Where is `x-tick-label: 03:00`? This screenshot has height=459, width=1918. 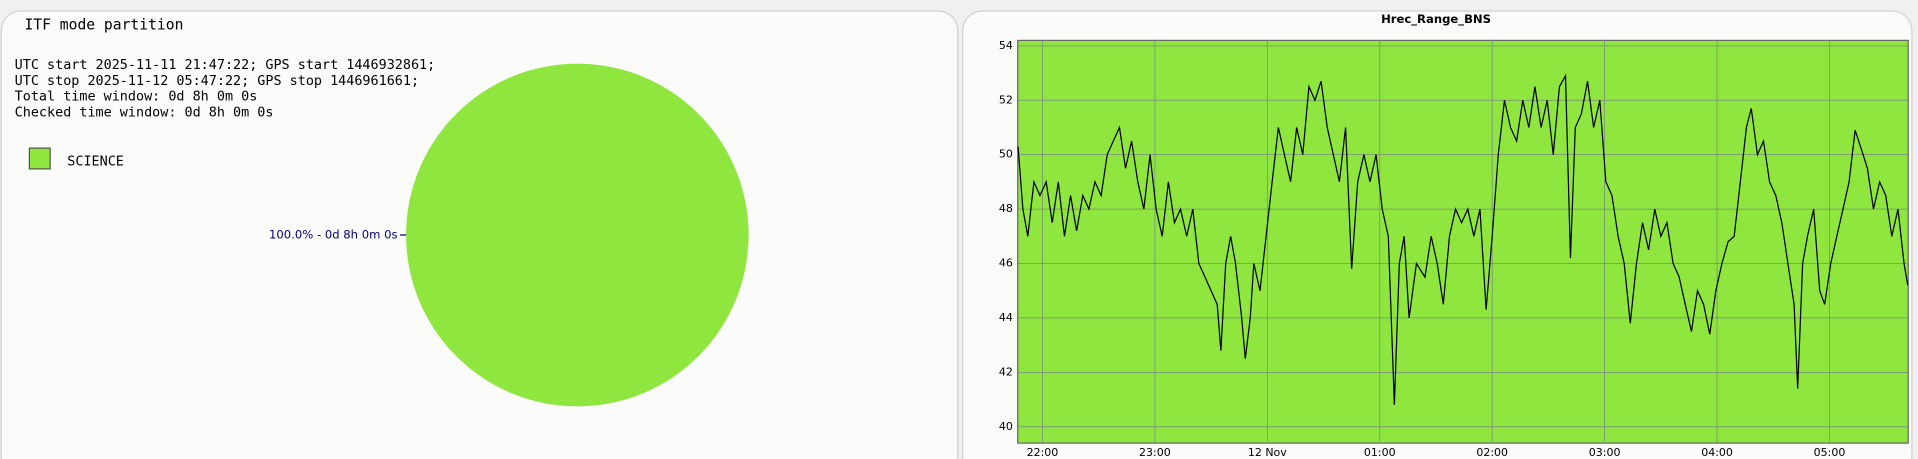
x-tick-label: 03:00 is located at coordinates (1605, 452).